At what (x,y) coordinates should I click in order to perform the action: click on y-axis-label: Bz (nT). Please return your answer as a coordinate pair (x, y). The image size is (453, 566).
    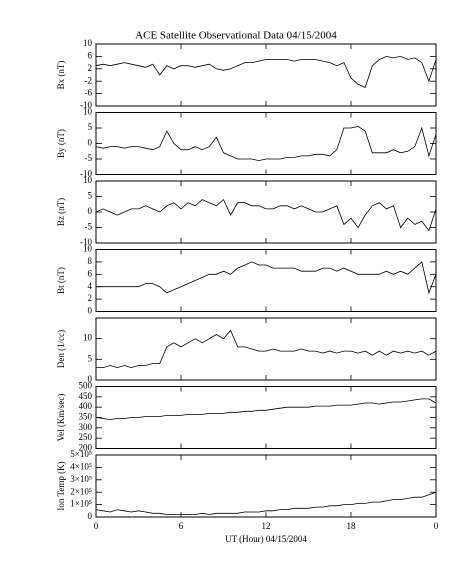
    Looking at the image, I should click on (61, 212).